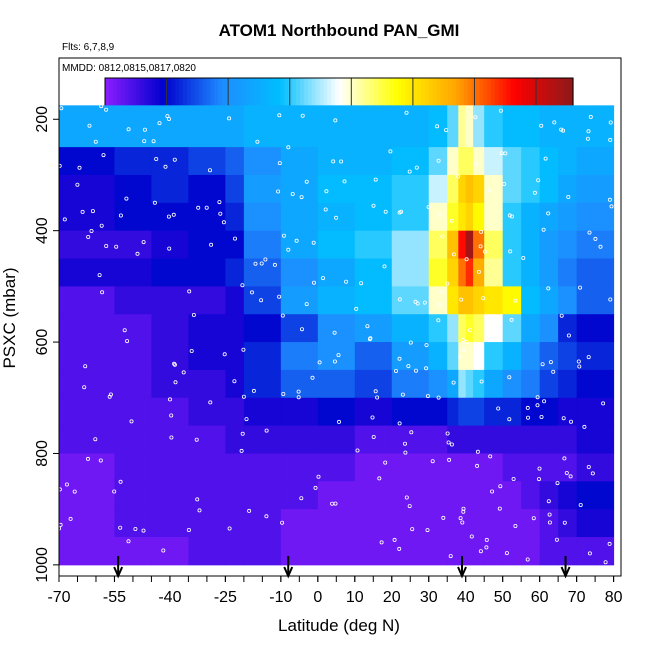 This screenshot has height=650, width=650. What do you see at coordinates (503, 597) in the screenshot?
I see `x-tick-label: 50` at bounding box center [503, 597].